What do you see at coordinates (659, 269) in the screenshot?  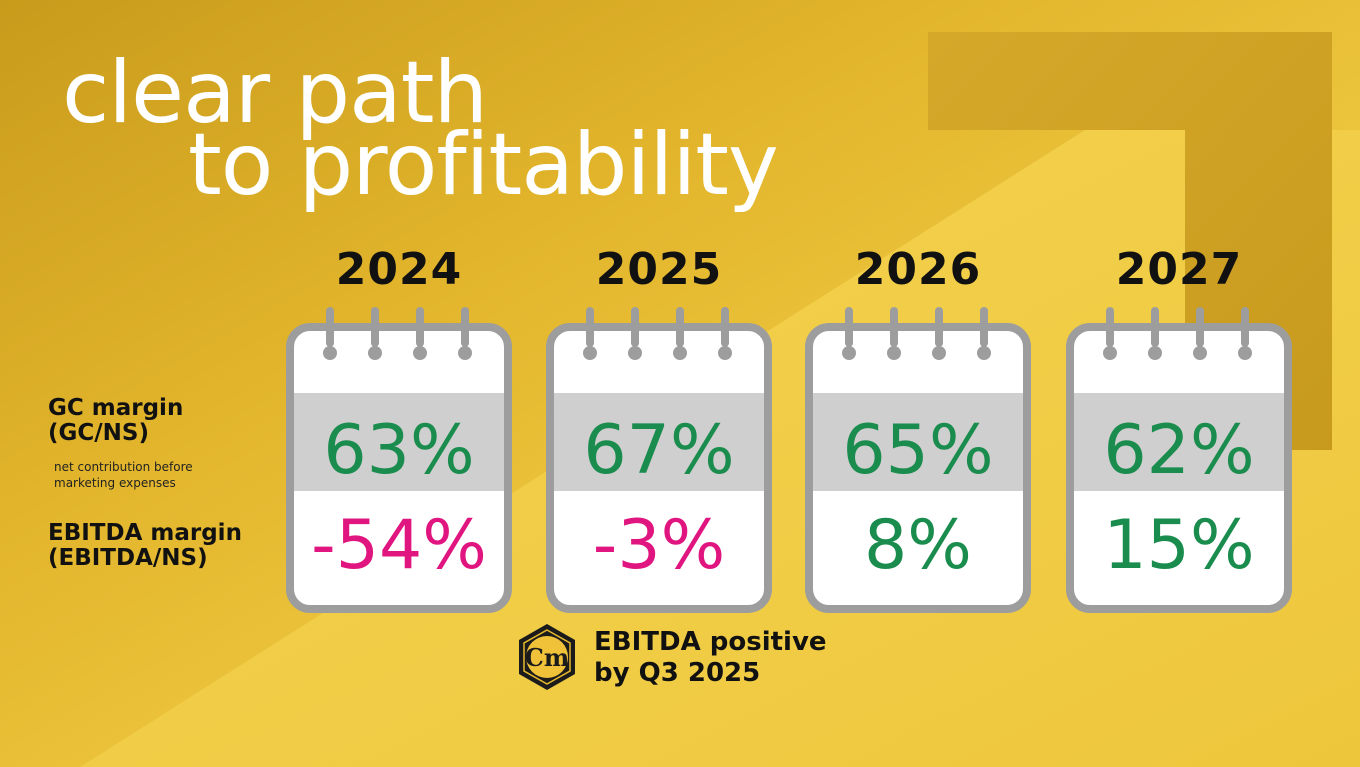 I see `year-label-2025: 2025` at bounding box center [659, 269].